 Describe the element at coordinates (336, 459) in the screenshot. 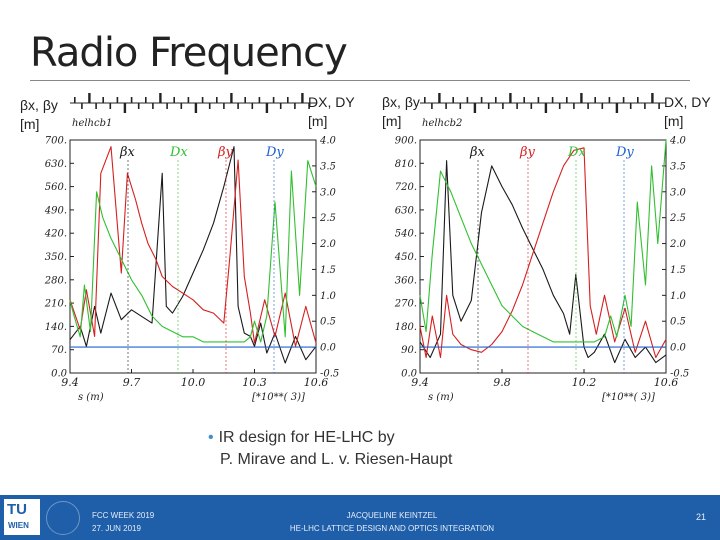

I see `bullet-line-2: P. Mirave and L. v. Riesen-Haupt` at that location.